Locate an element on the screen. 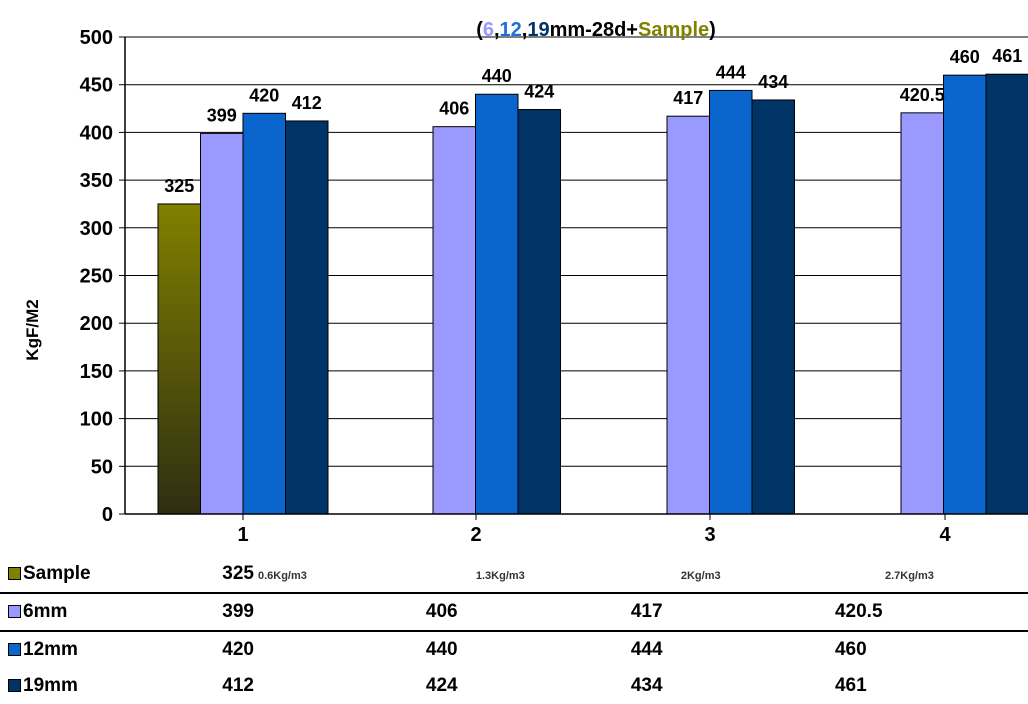 The width and height of the screenshot is (1028, 704). table-cell: 325 0.6Kg/m3 is located at coordinates (312, 575).